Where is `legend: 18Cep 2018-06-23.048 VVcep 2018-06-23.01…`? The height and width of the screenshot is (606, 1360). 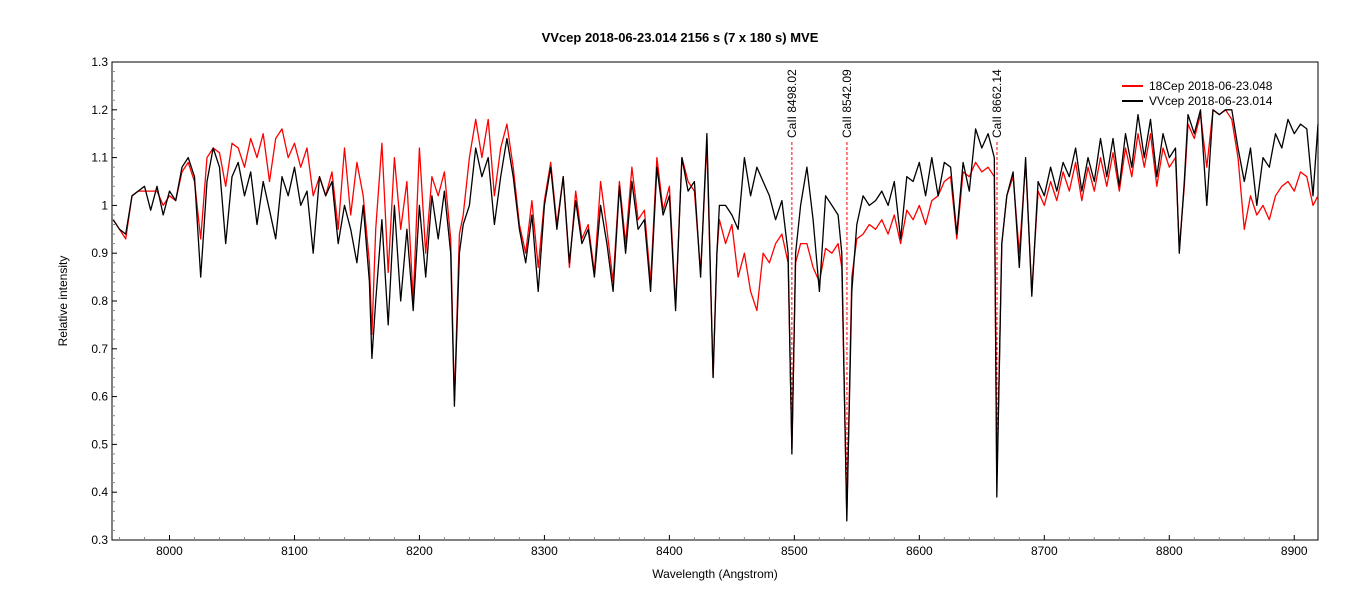 legend: 18Cep 2018-06-23.048 VVcep 2018-06-23.01… is located at coordinates (1197, 93).